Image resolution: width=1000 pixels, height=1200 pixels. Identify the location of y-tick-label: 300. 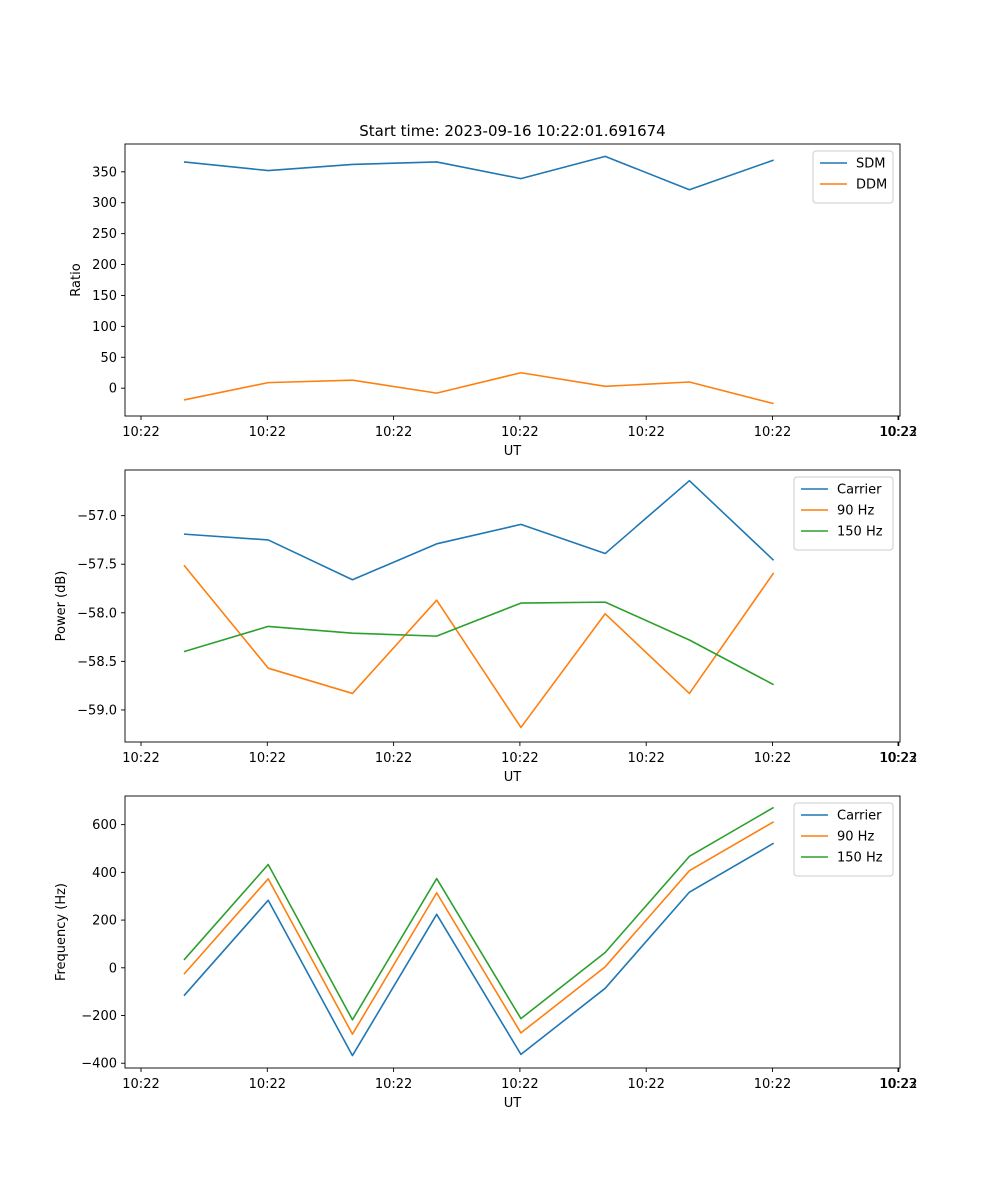
(104, 203).